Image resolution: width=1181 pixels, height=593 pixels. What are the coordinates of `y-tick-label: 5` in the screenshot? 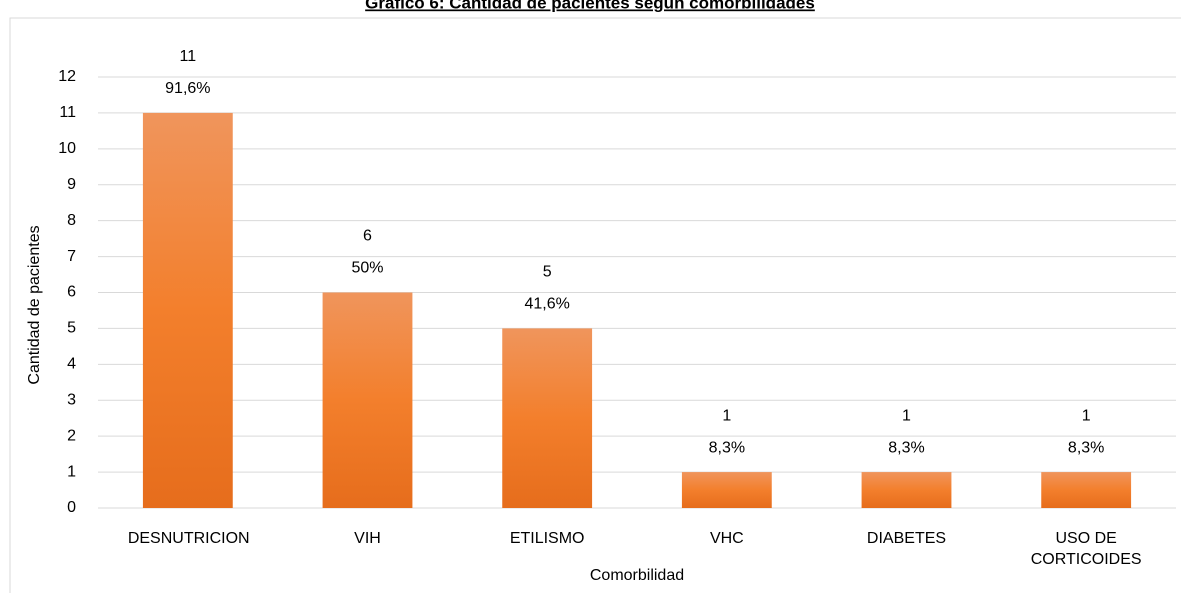 It's located at (71, 328).